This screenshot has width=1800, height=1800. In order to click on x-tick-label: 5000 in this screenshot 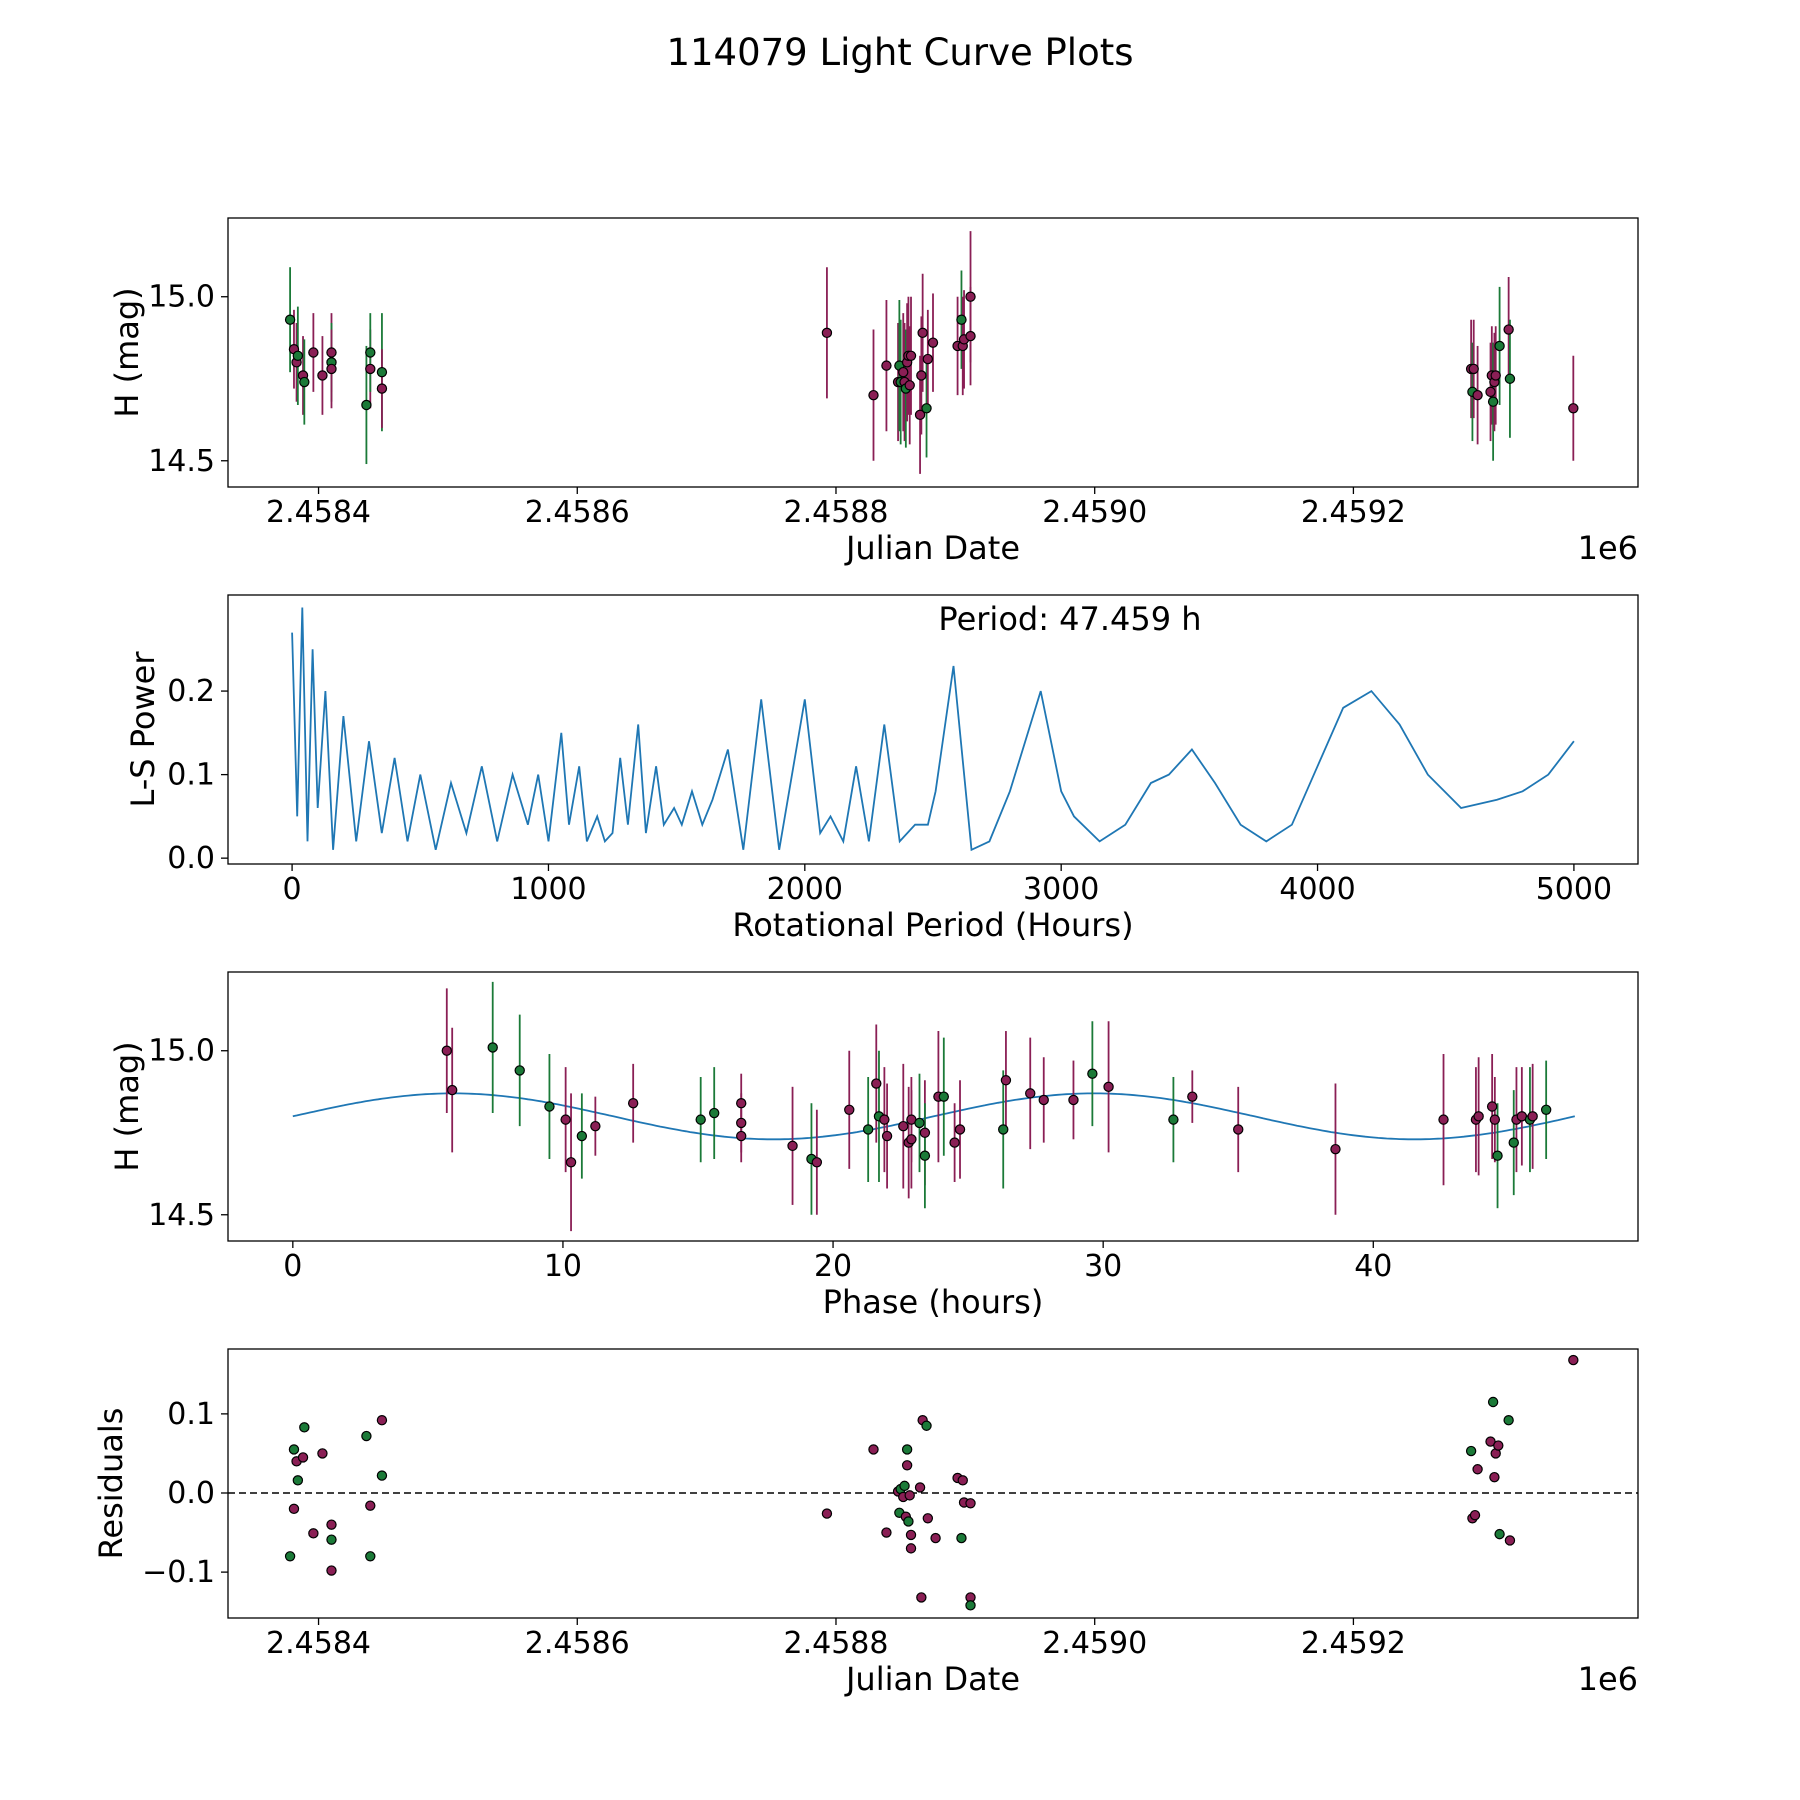, I will do `click(1574, 889)`.